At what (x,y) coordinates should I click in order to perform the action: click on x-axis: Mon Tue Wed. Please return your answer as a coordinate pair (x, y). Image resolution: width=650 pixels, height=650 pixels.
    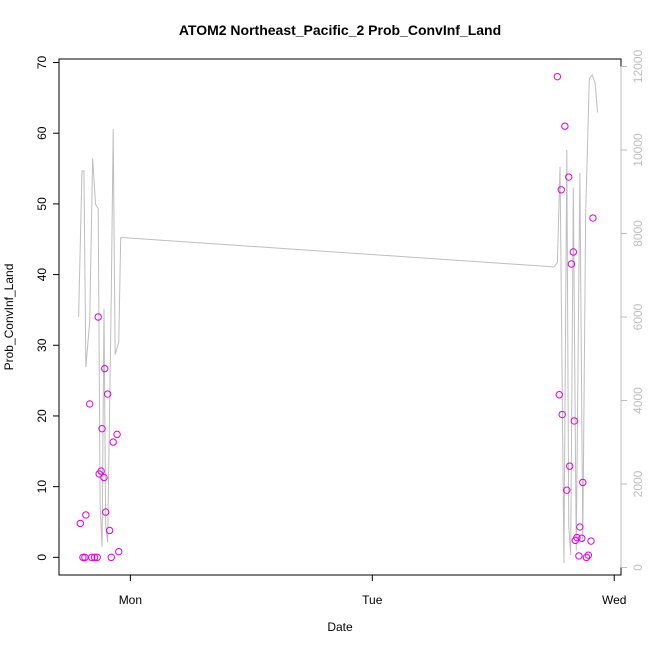
    Looking at the image, I should click on (372, 590).